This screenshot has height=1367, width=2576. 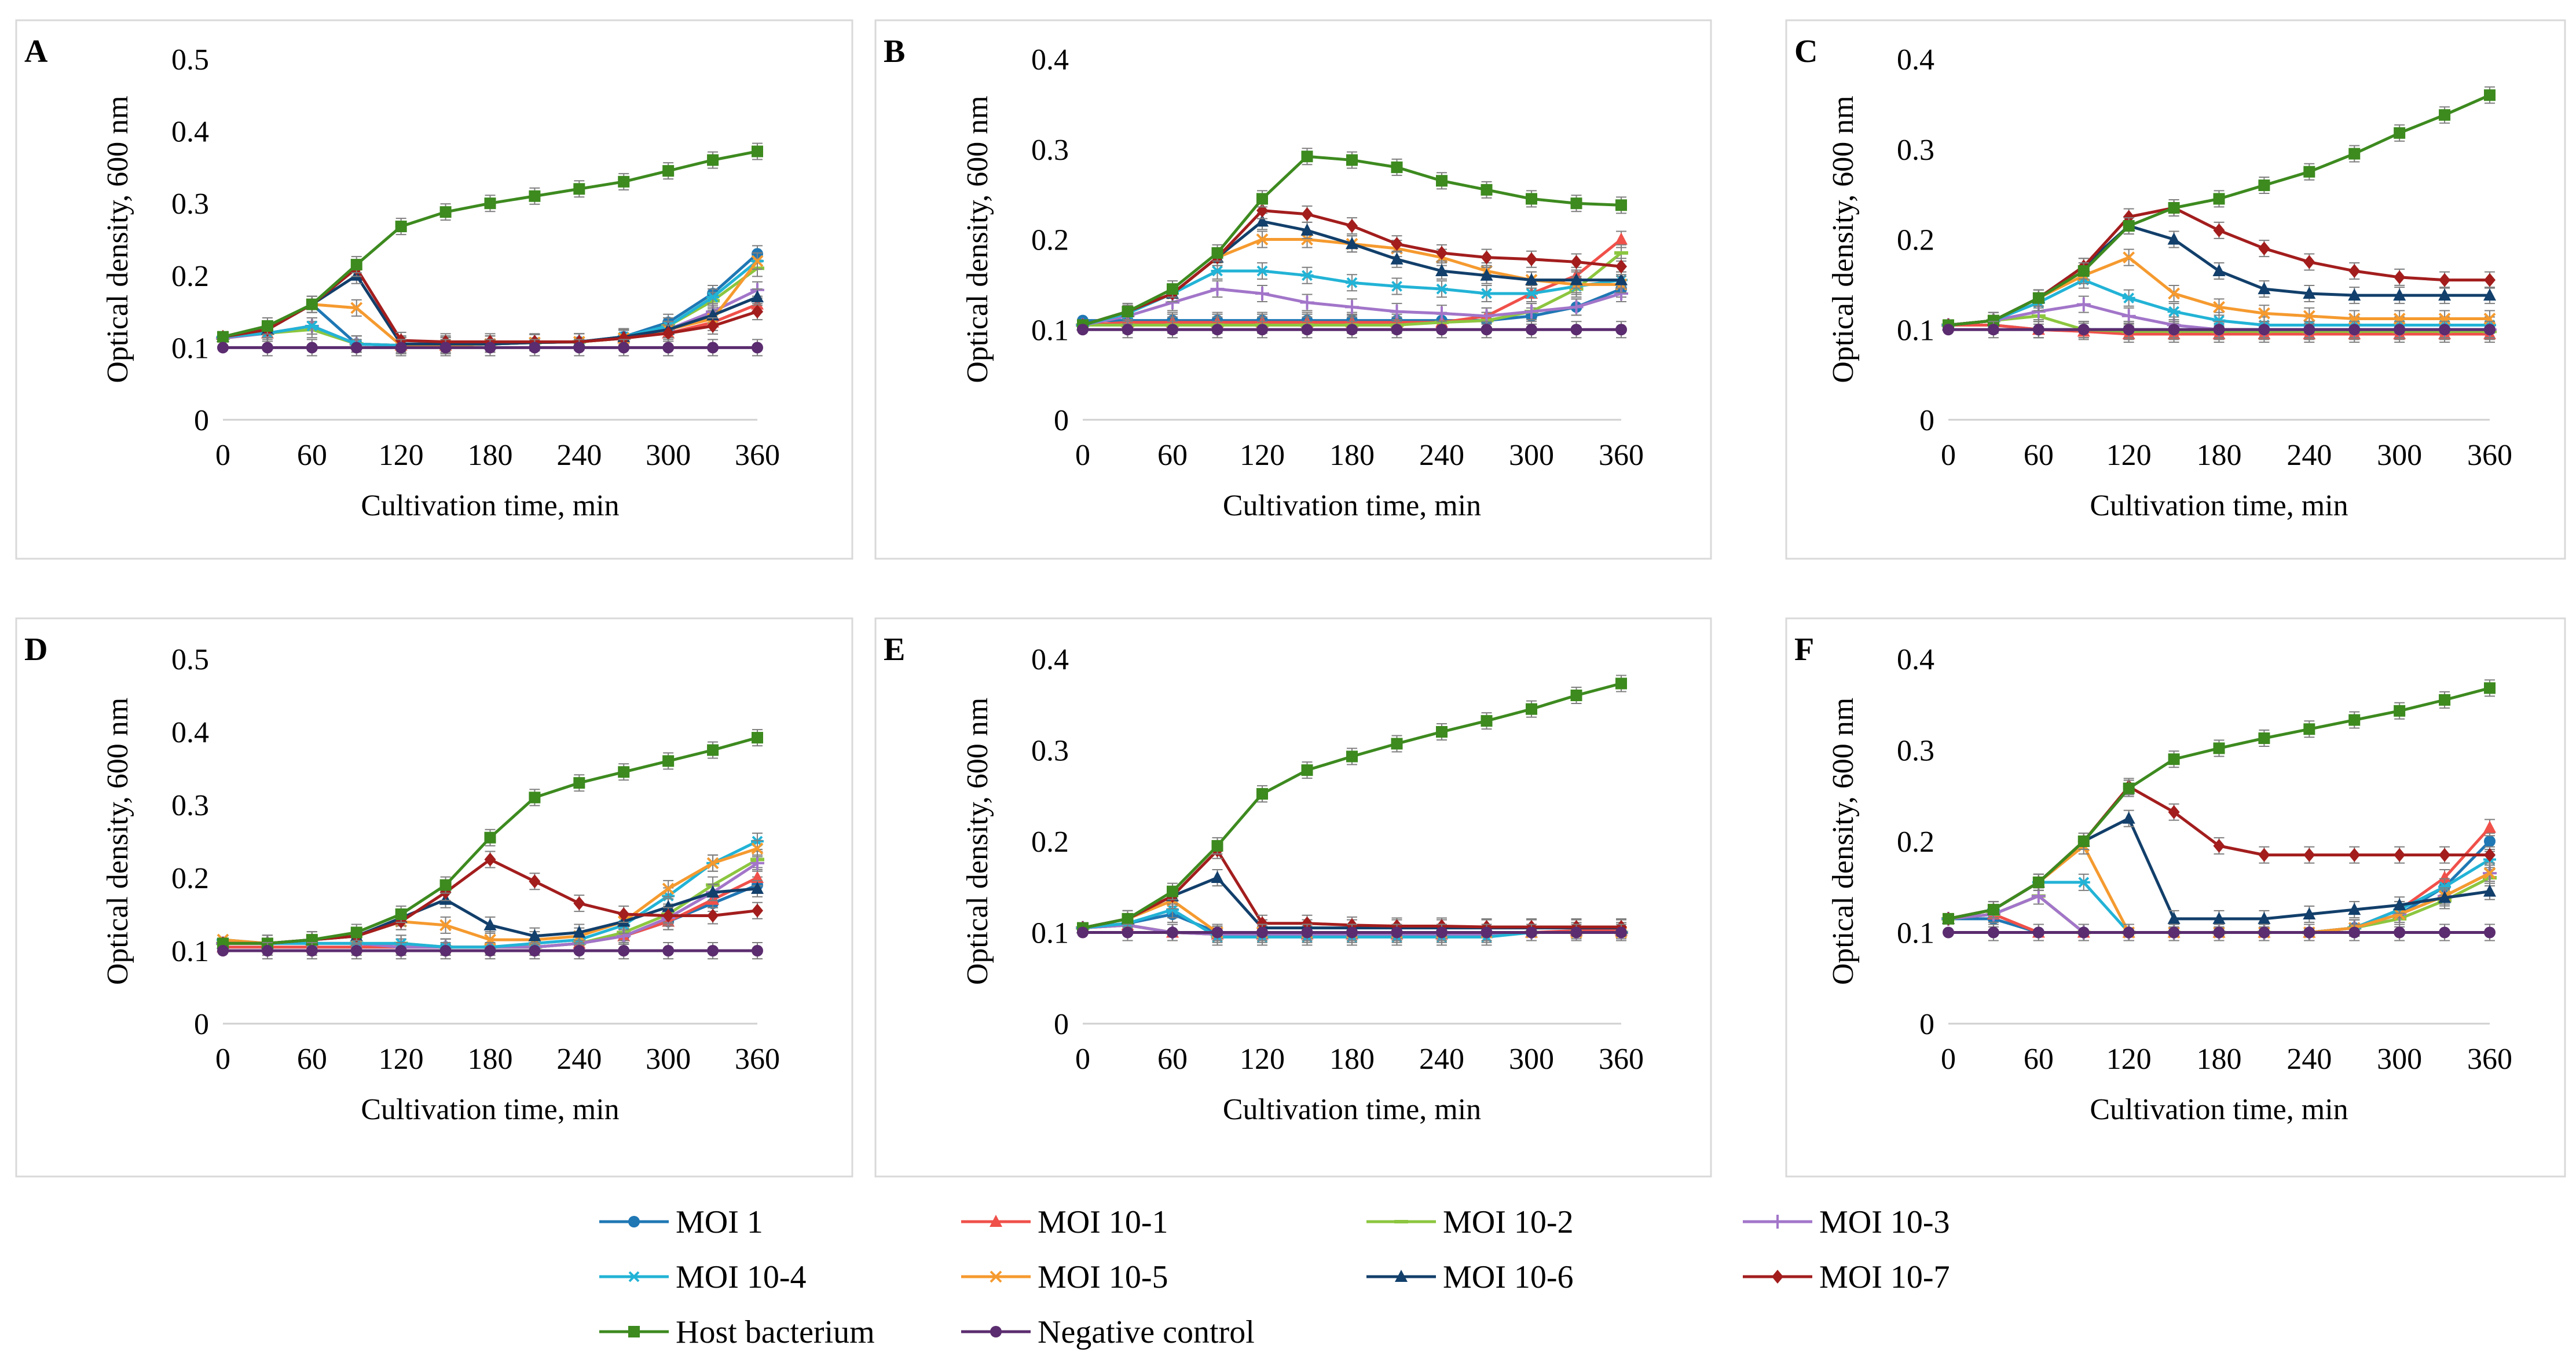 What do you see at coordinates (1146, 1332) in the screenshot?
I see `legend-label: Negative control` at bounding box center [1146, 1332].